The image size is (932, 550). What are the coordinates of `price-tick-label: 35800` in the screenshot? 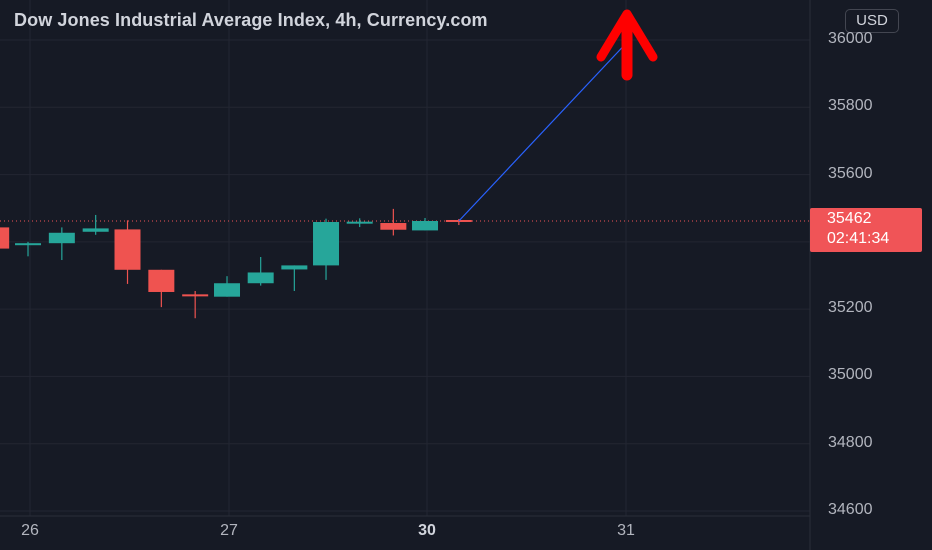 It's located at (850, 106).